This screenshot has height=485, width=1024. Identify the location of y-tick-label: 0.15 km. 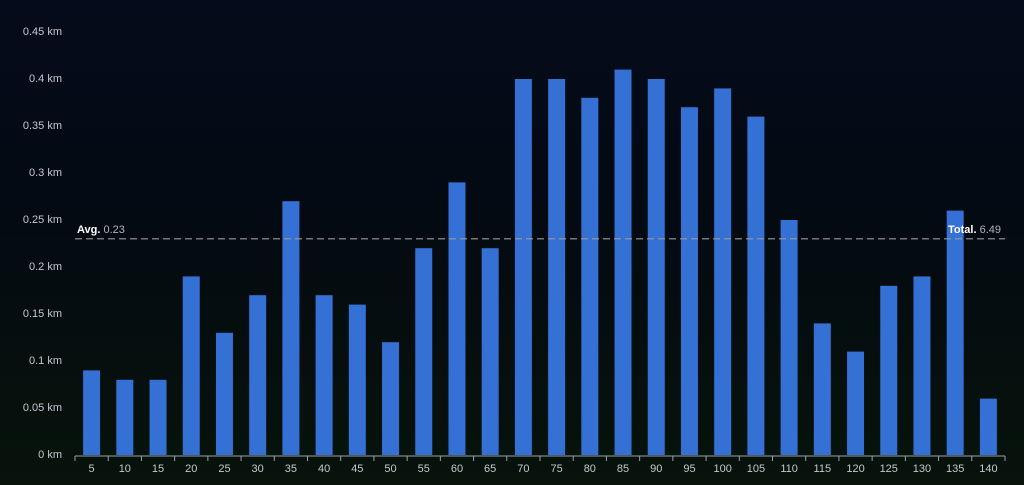
(42, 314).